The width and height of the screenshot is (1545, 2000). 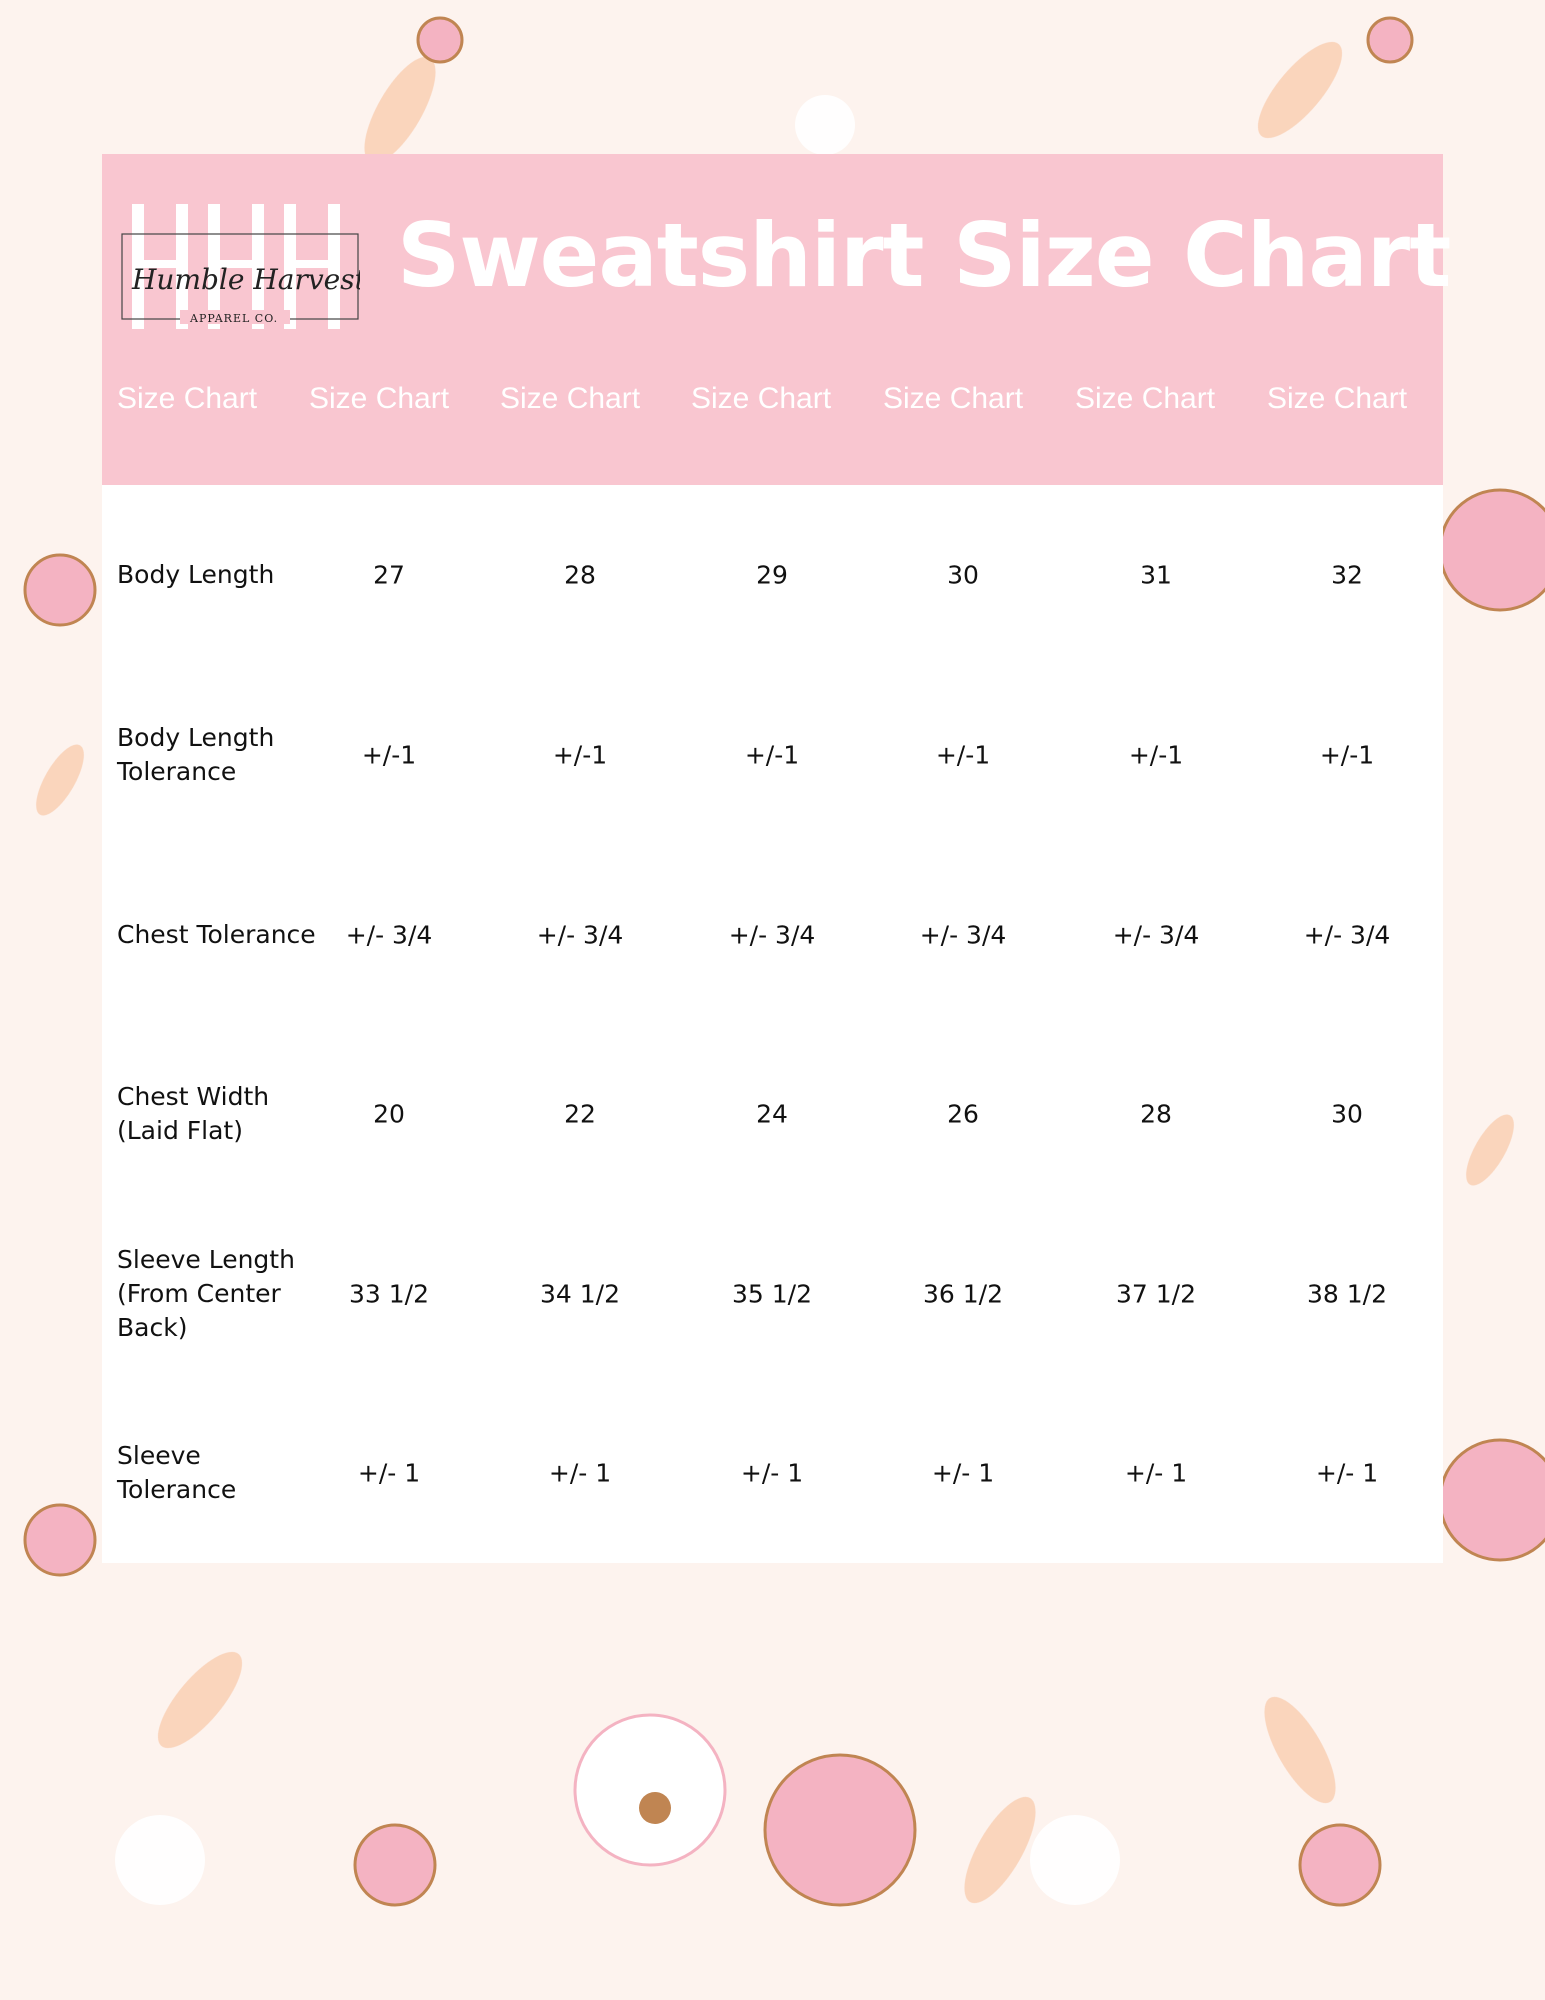 I want to click on cell-value: 35 1/2, so click(x=772, y=1294).